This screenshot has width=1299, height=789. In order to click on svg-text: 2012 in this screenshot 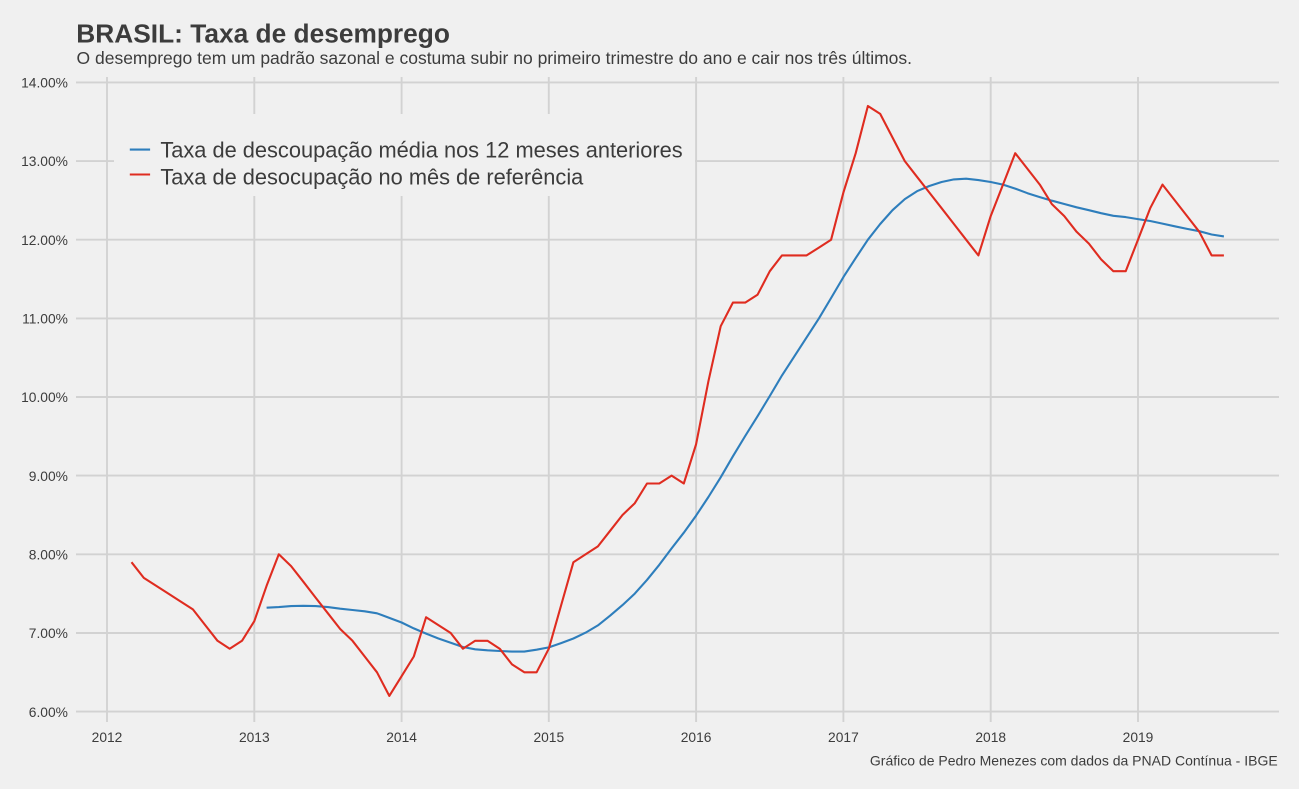, I will do `click(107, 737)`.